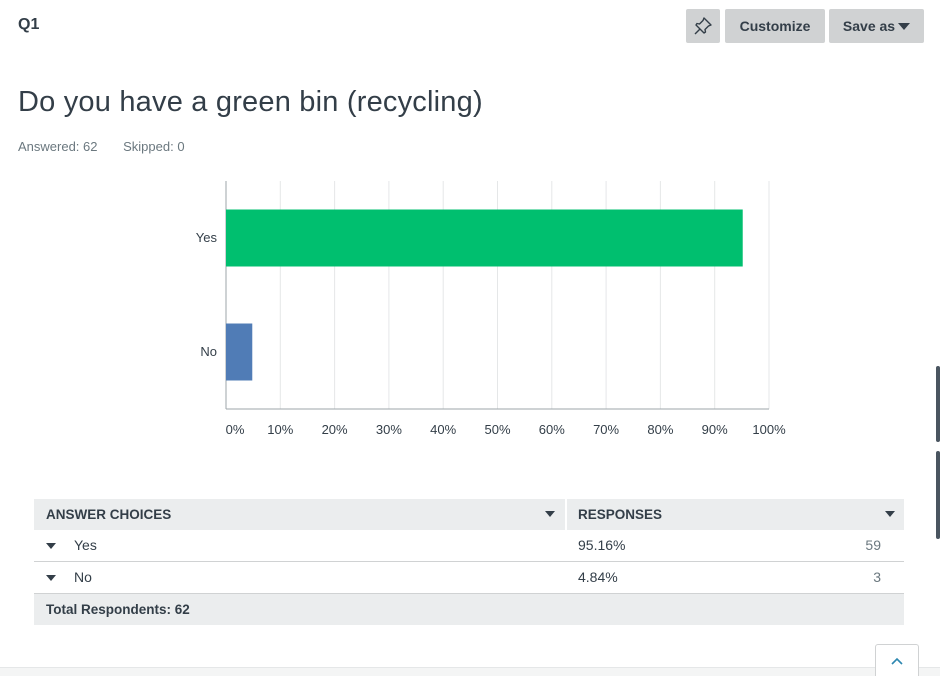 The image size is (940, 676). Describe the element at coordinates (208, 351) in the screenshot. I see `category-label: No` at that location.